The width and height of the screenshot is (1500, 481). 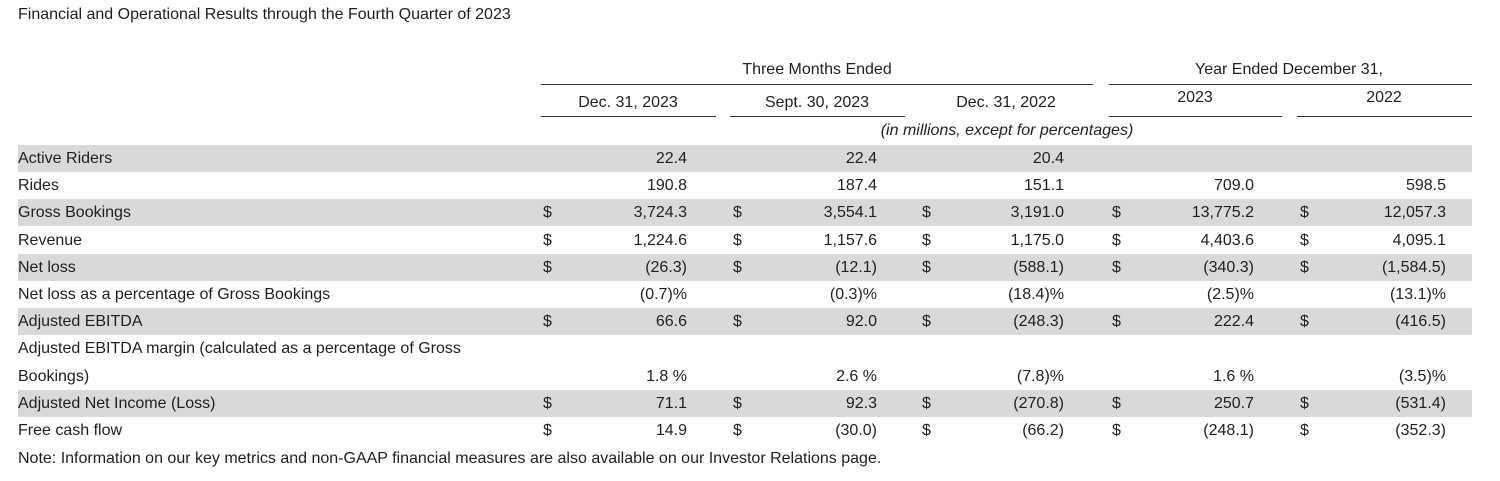 I want to click on table-cell-value: (12.1), so click(x=856, y=267).